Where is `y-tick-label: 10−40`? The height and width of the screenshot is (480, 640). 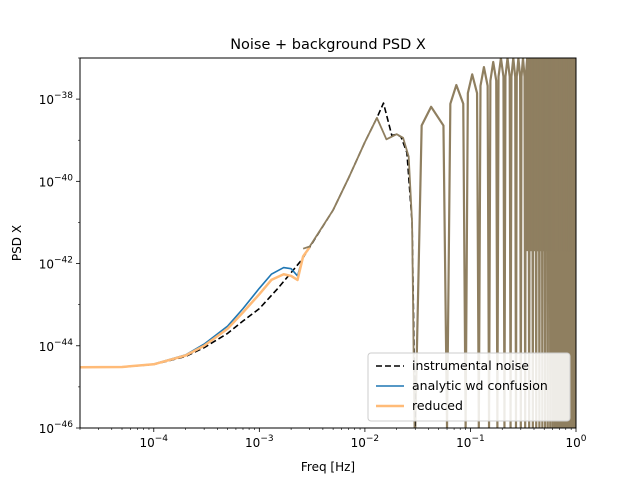 y-tick-label: 10−40 is located at coordinates (56, 181).